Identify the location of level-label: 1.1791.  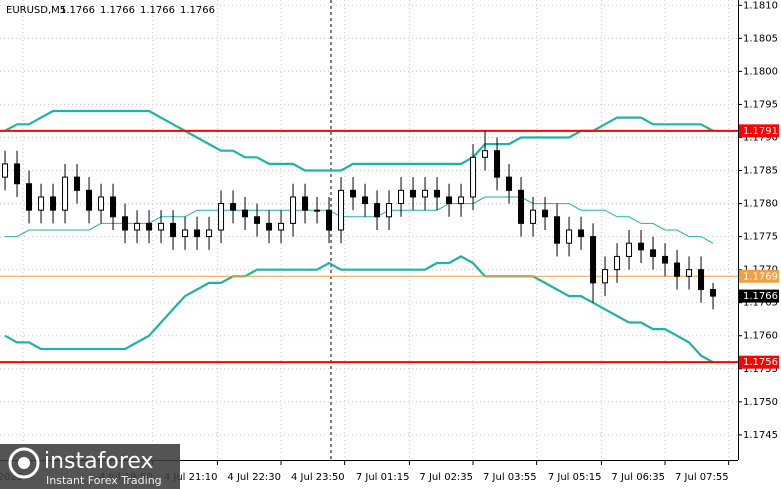
(760, 131).